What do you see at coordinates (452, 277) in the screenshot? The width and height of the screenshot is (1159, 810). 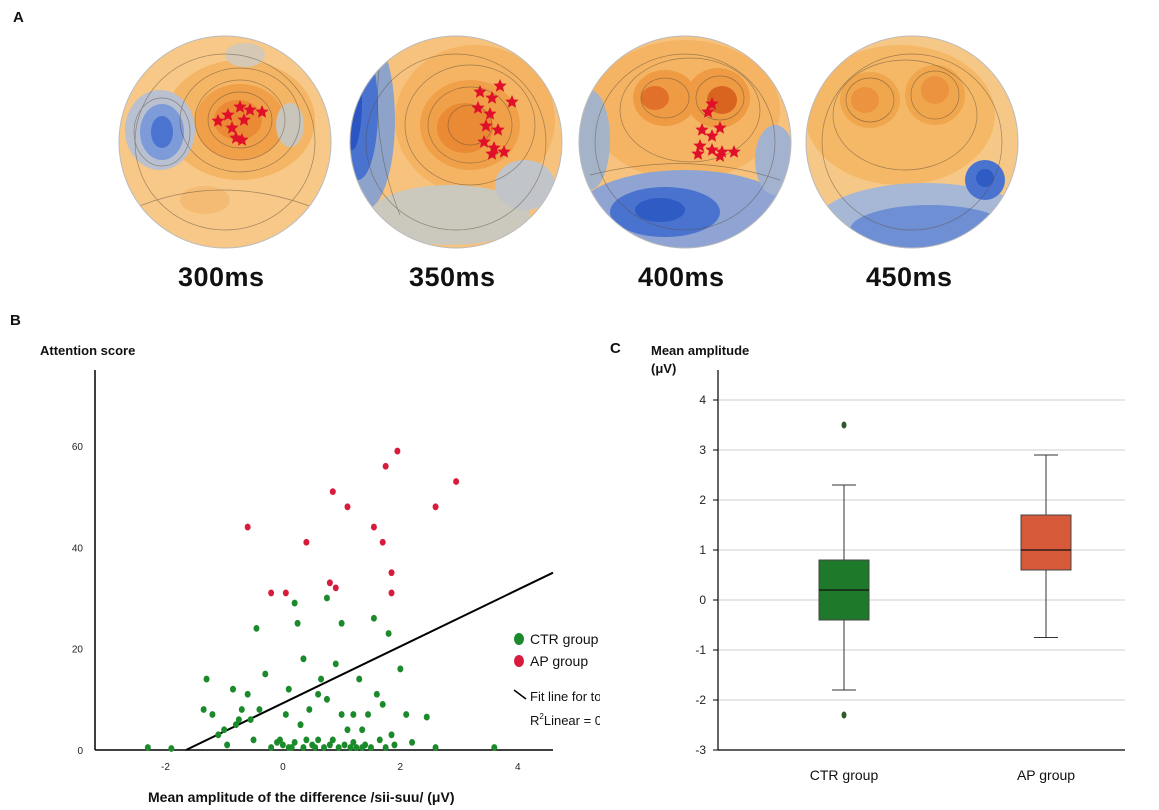 I see `topomap-label-350ms: 350ms` at bounding box center [452, 277].